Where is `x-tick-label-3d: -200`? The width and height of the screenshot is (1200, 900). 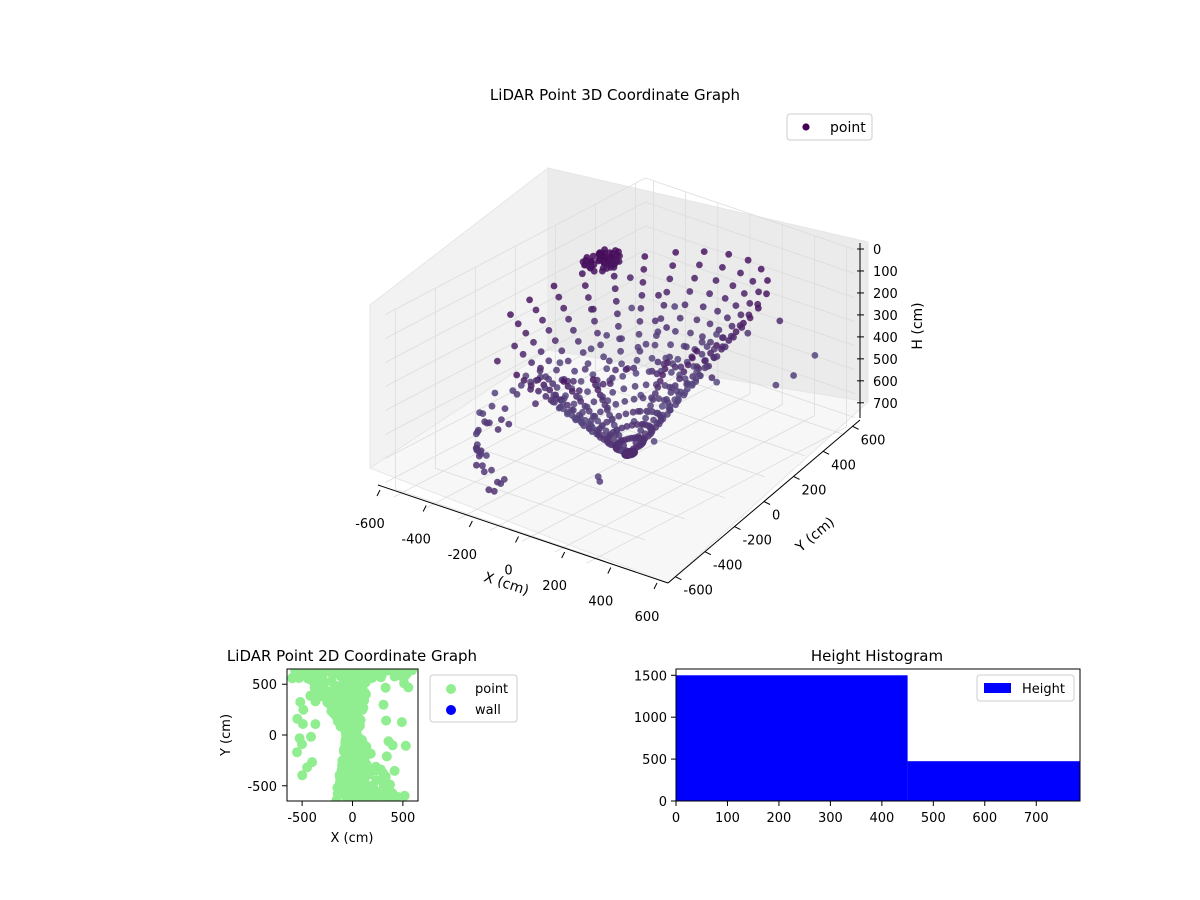
x-tick-label-3d: -200 is located at coordinates (463, 555).